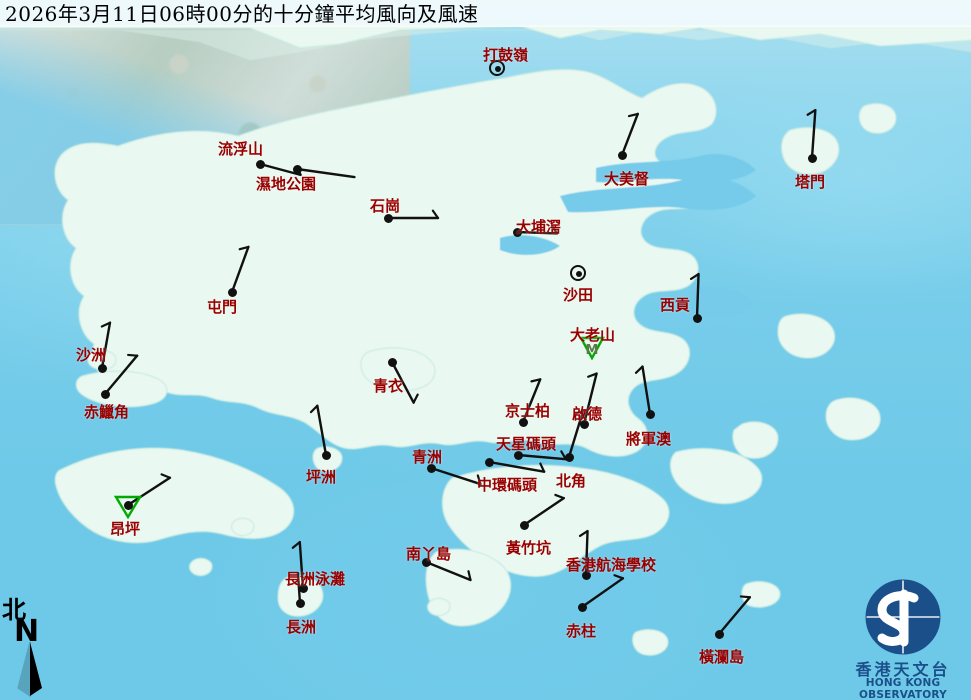 The height and width of the screenshot is (700, 971). I want to click on station-label: 赤柱, so click(581, 631).